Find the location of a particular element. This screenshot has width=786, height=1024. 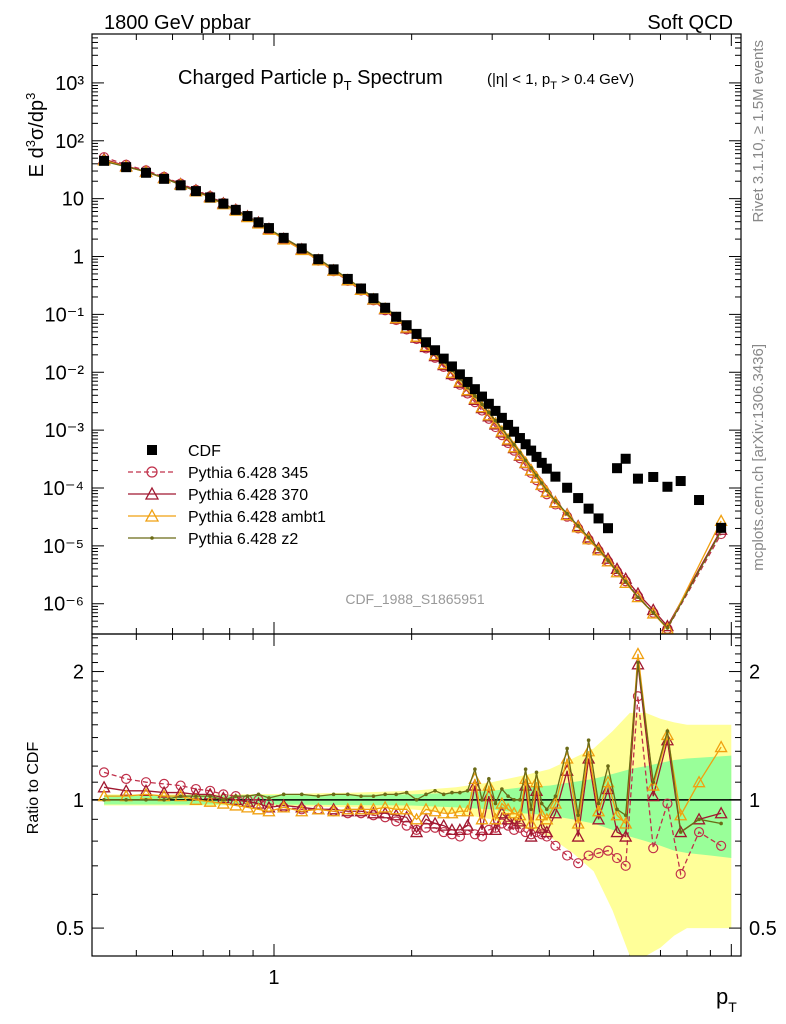

y-tick-label-right: 2 is located at coordinates (754, 673).